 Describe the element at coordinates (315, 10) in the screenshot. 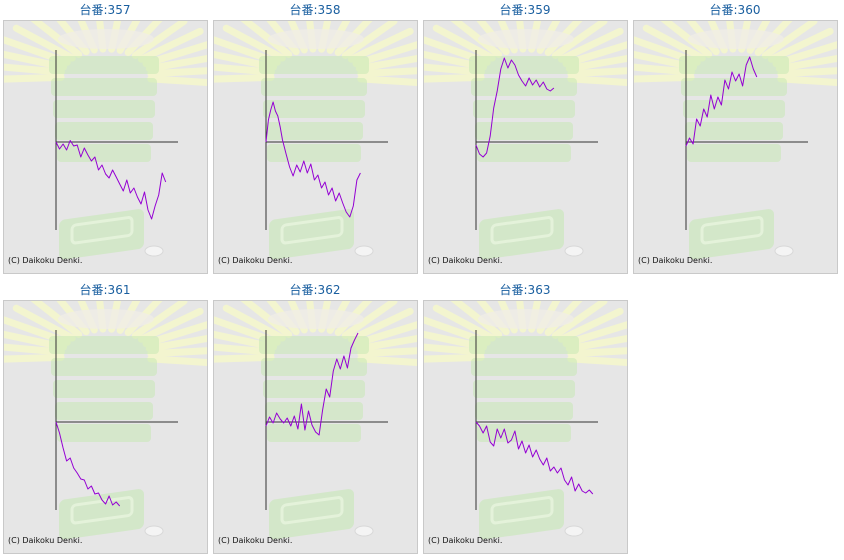

I see `machine-number-title: 台番:358` at that location.